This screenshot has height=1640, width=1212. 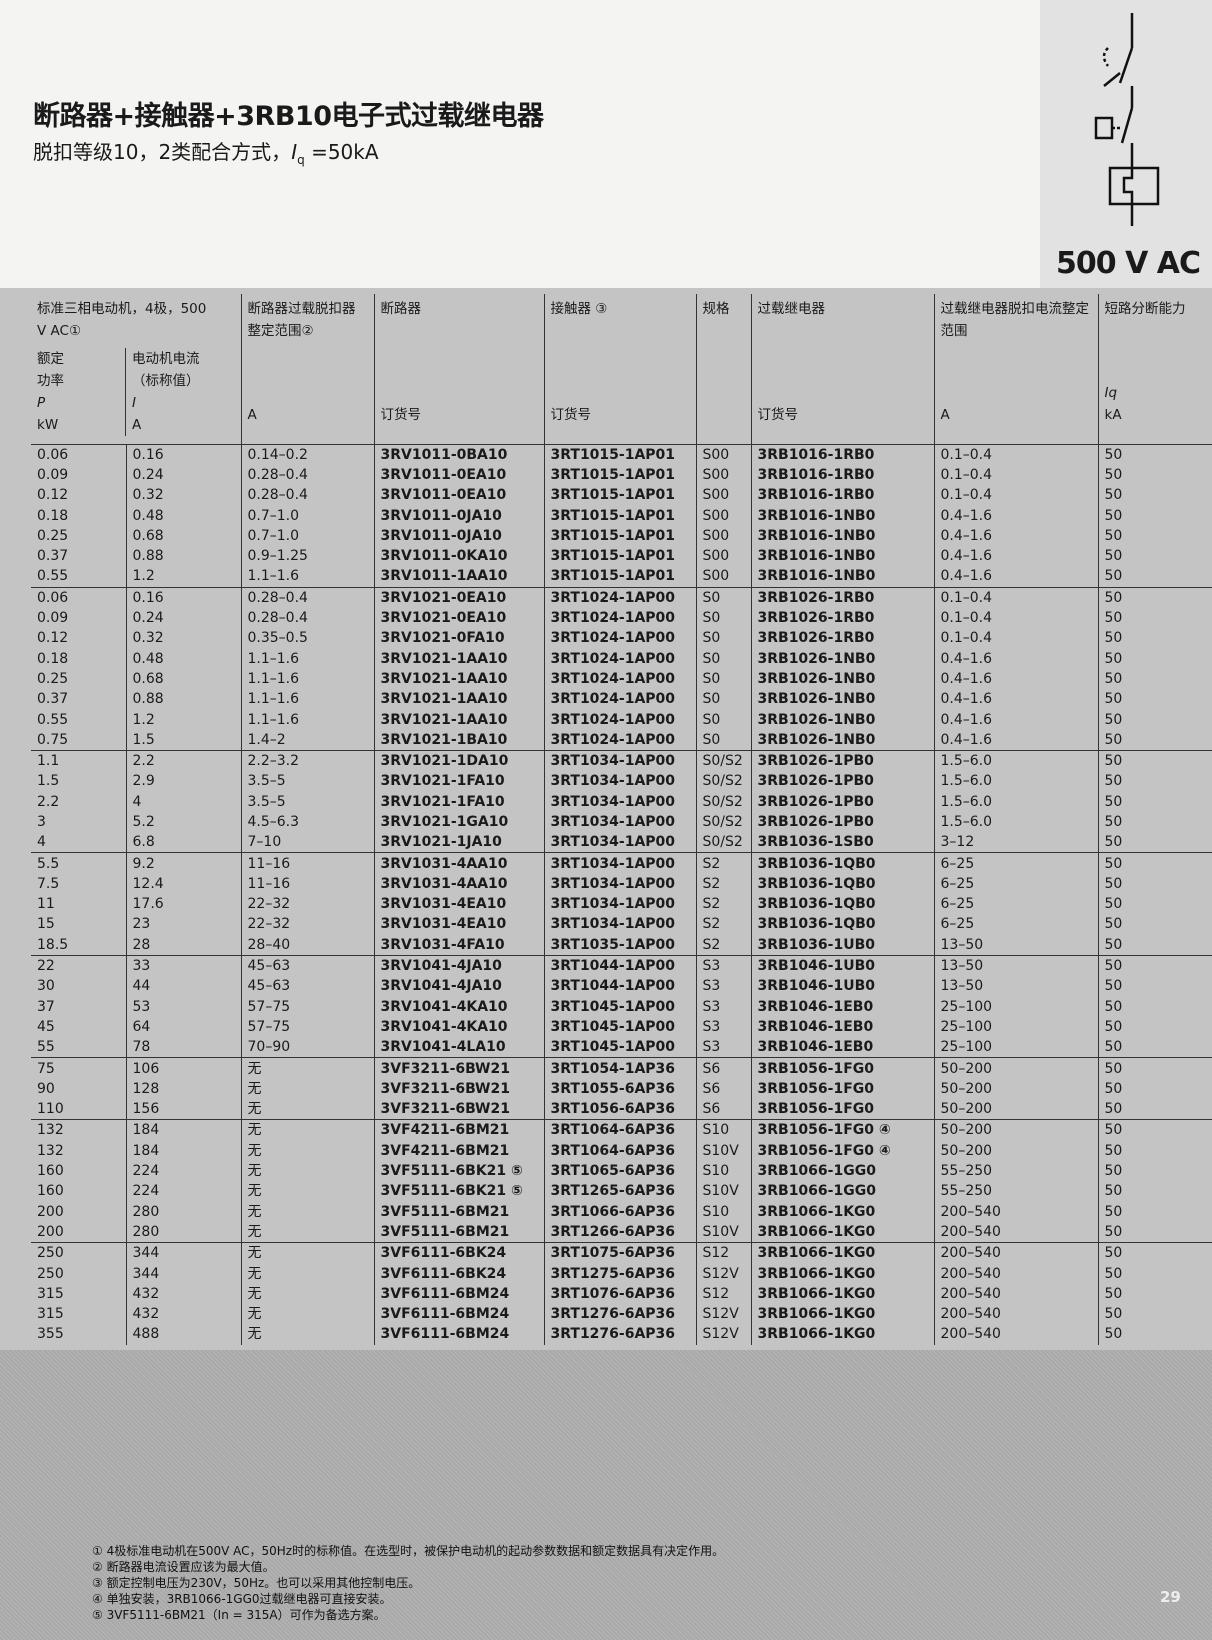 What do you see at coordinates (842, 1150) in the screenshot?
I see `overload-relay-cell: 3RB1056-1FG0 ④` at bounding box center [842, 1150].